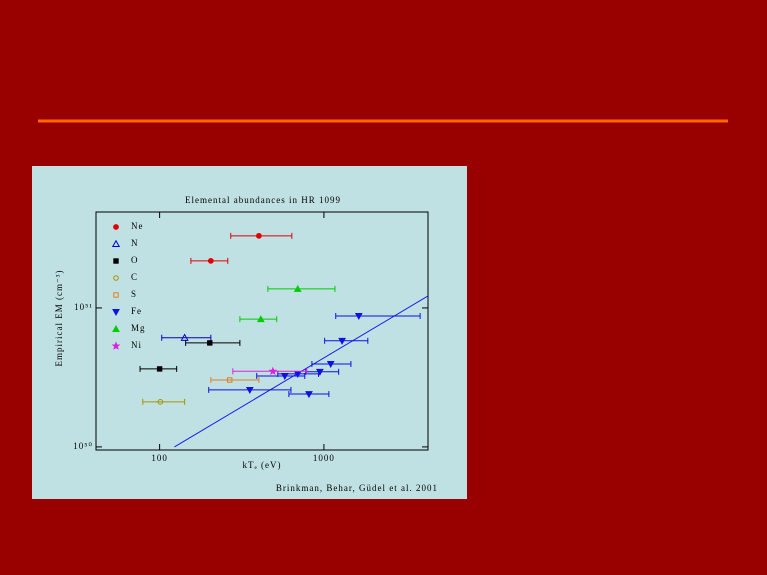 The image size is (767, 575). I want to click on legend-label: O, so click(135, 260).